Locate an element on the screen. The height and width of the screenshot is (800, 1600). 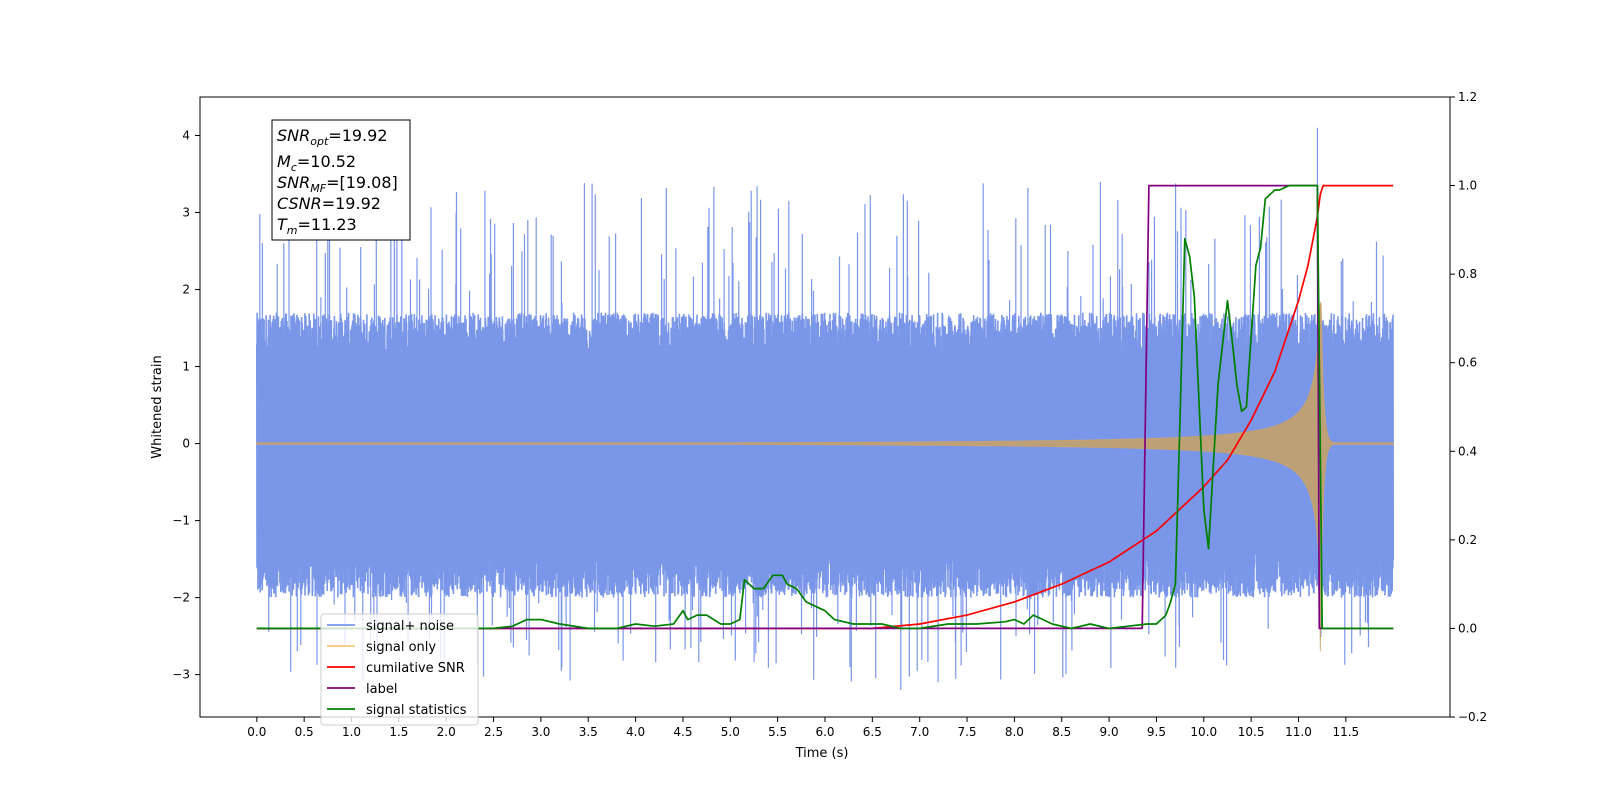
legend-label: cumilative SNR is located at coordinates (415, 668).